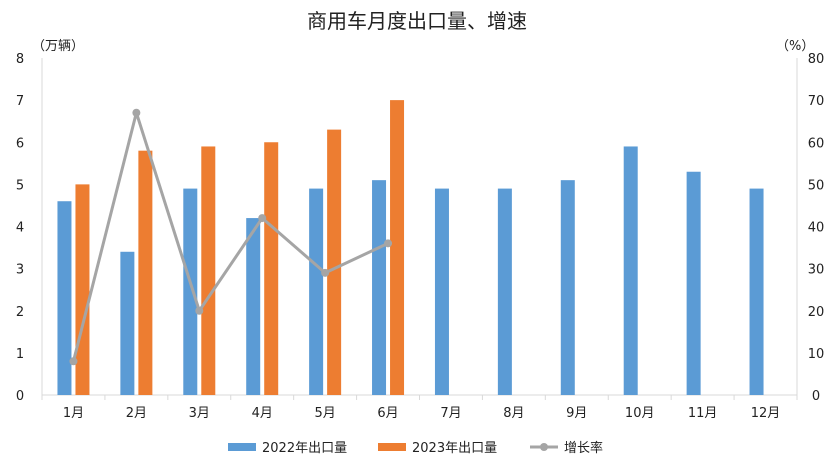  Describe the element at coordinates (450, 413) in the screenshot. I see `x-axis-category-label: 7月` at that location.